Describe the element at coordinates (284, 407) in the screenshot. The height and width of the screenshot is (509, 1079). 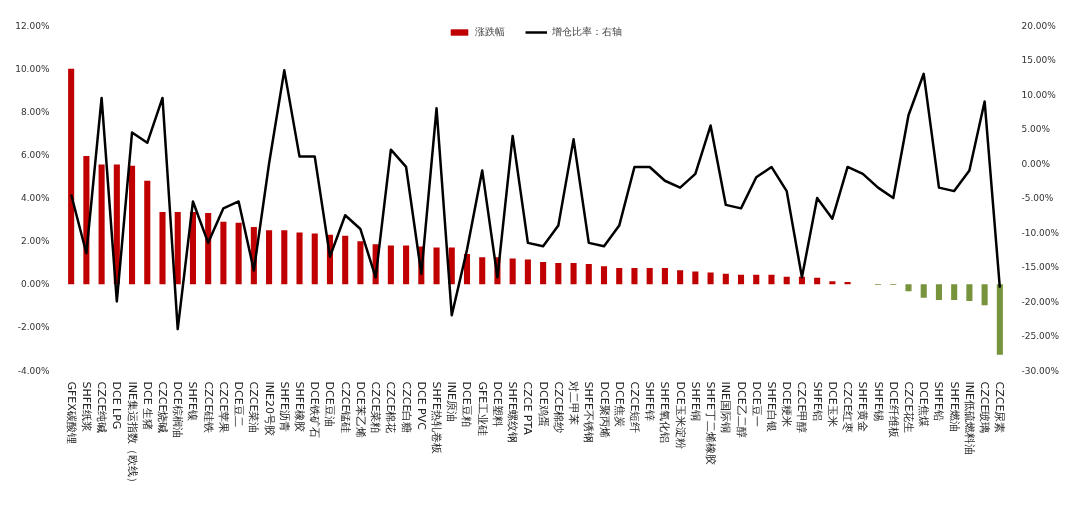
I see `x-tick-label: SHFE沥青` at that location.